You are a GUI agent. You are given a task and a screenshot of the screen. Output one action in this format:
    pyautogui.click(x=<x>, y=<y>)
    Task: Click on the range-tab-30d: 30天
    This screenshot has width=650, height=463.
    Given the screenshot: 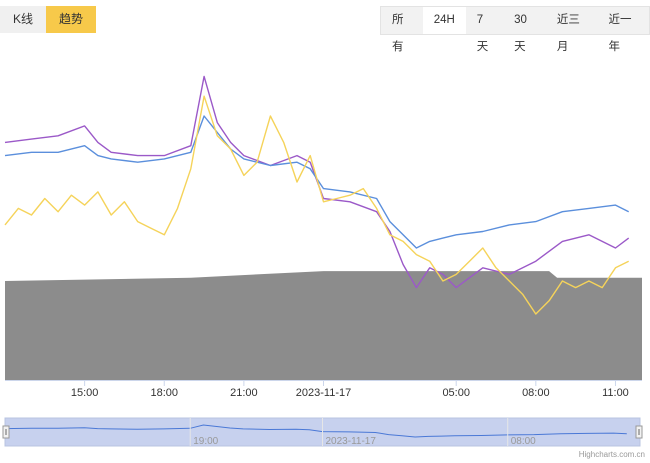 What is the action you would take?
    pyautogui.click(x=520, y=33)
    